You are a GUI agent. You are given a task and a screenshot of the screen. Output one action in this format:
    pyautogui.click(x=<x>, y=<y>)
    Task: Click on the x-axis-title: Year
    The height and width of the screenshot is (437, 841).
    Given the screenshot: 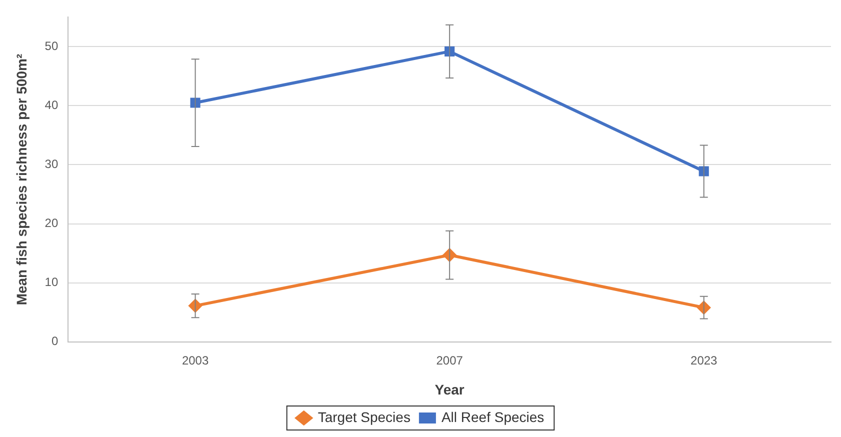 What is the action you would take?
    pyautogui.click(x=449, y=389)
    